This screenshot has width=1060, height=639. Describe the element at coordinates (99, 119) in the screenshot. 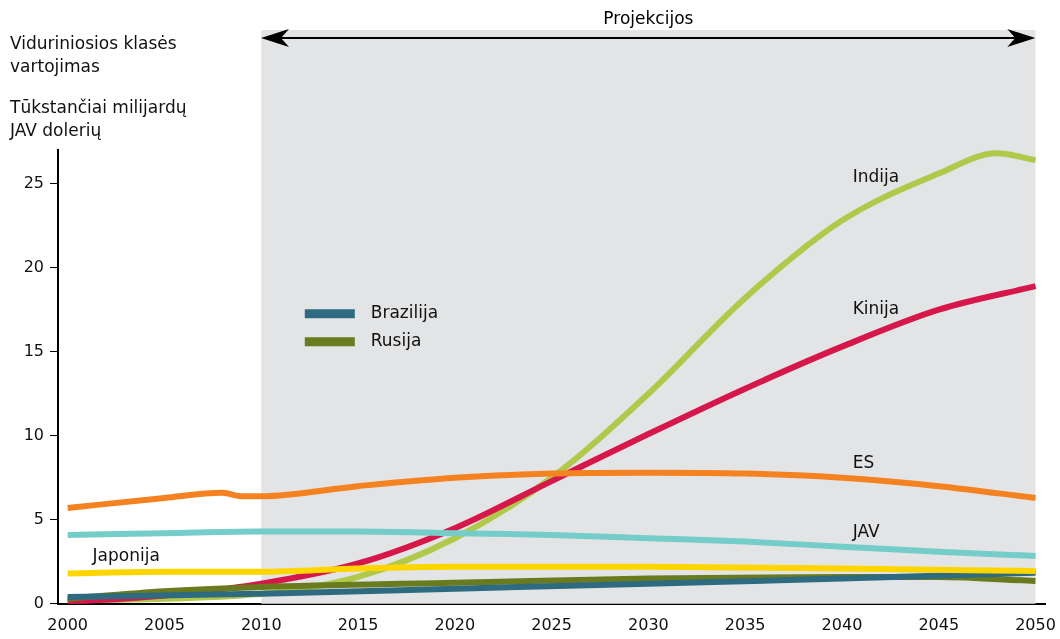

I see `y-axis-title: Tūkstančiai milijardų JAV dolerių` at that location.